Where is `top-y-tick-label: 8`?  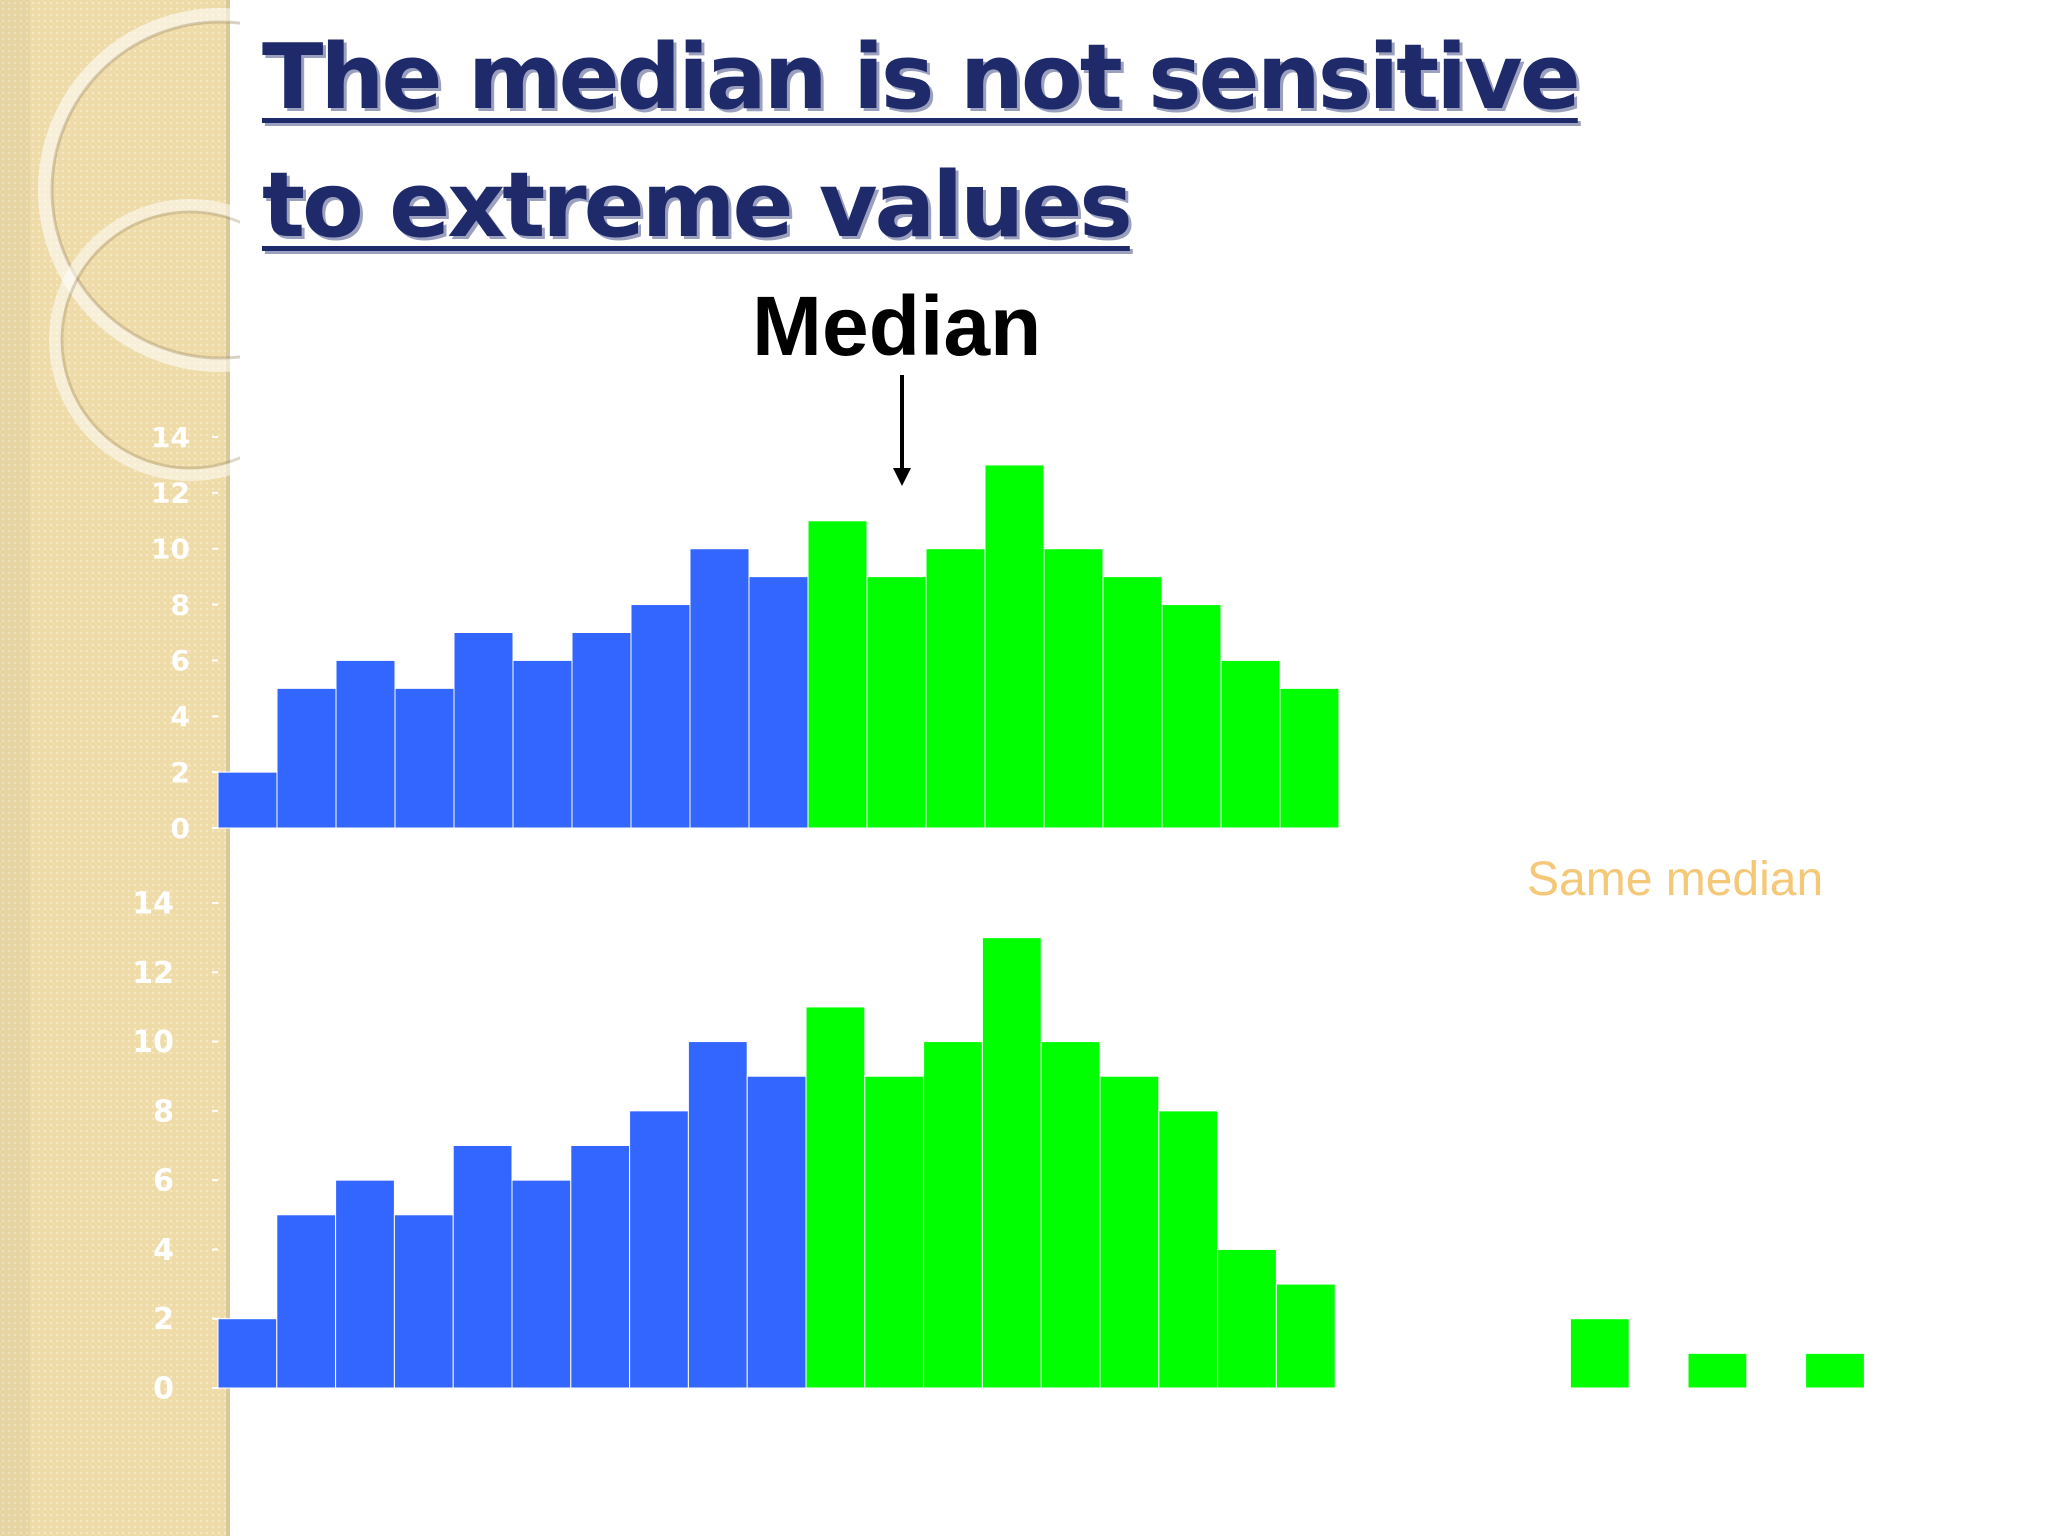
top-y-tick-label: 8 is located at coordinates (180, 604).